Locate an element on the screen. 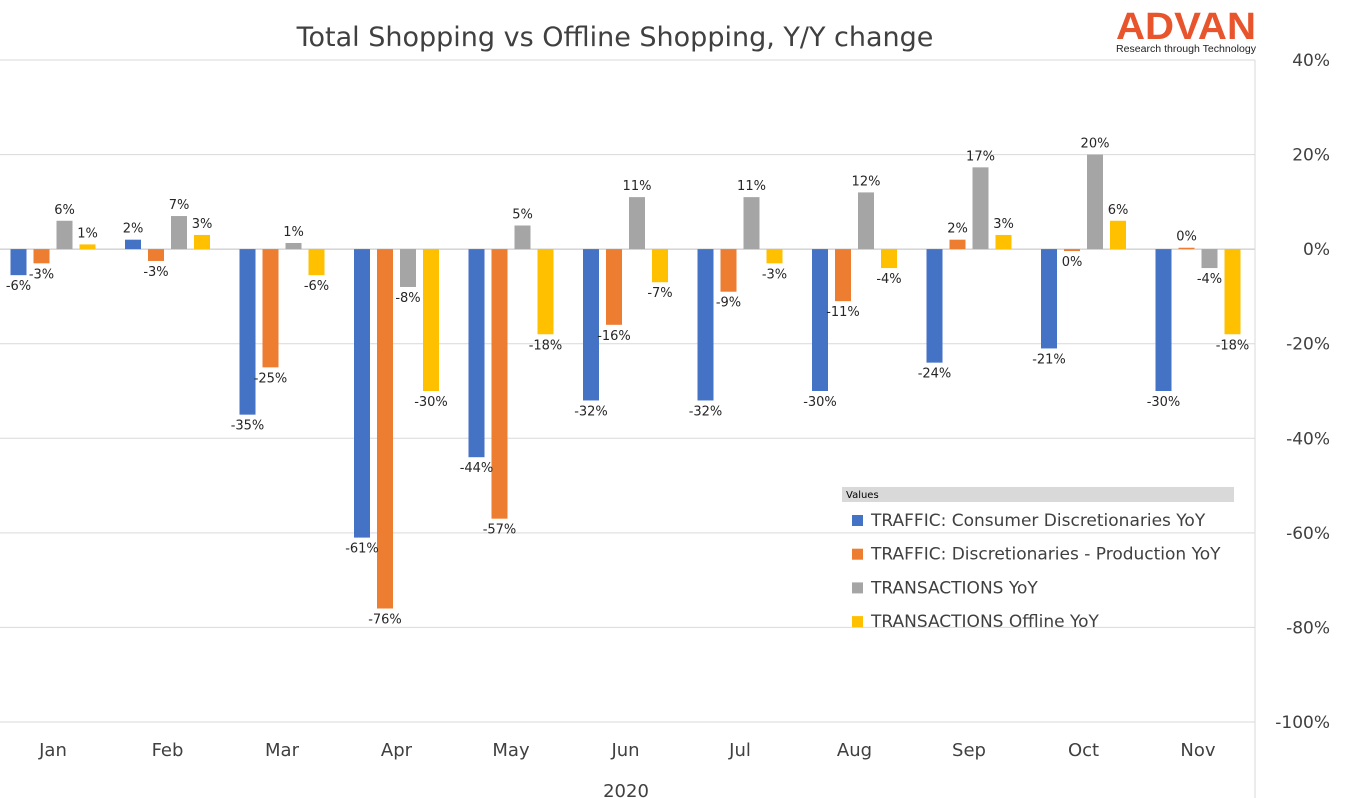  legend-header: Values is located at coordinates (862, 495).